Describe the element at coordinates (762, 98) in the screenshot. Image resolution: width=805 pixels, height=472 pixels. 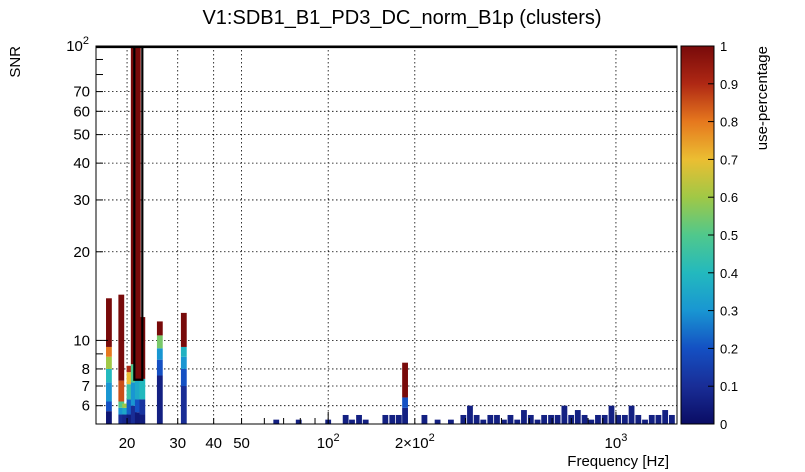
I see `colorbar-label: use-percentage` at that location.